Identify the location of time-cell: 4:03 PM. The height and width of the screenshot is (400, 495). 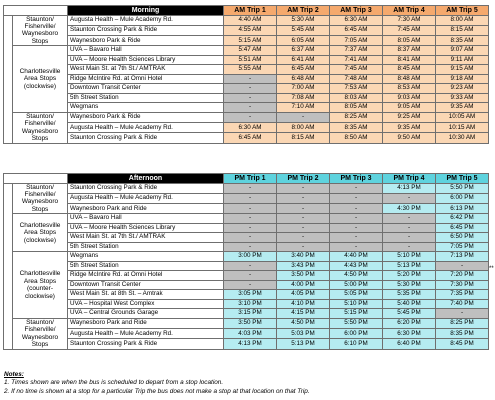
(250, 334).